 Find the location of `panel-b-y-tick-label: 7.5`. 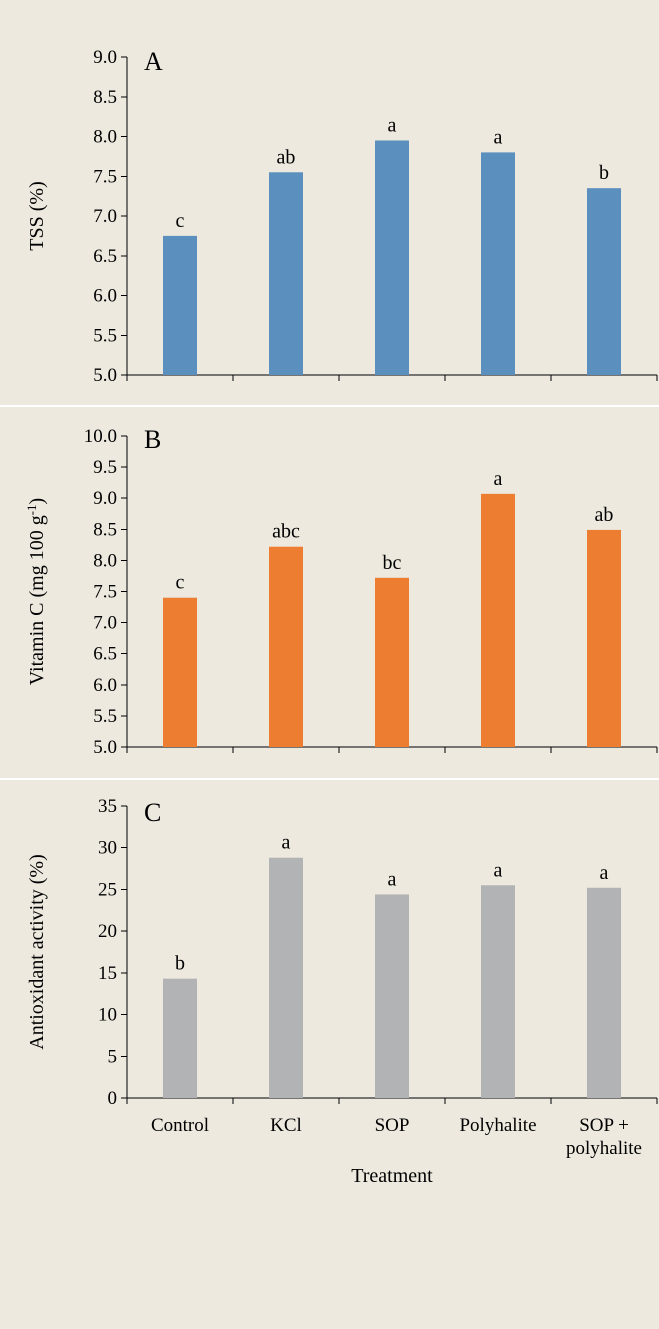

panel-b-y-tick-label: 7.5 is located at coordinates (105, 592).